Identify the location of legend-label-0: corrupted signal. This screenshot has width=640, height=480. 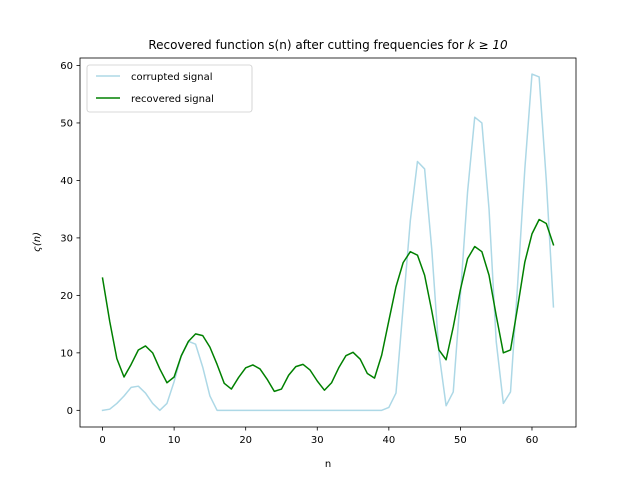
(172, 77).